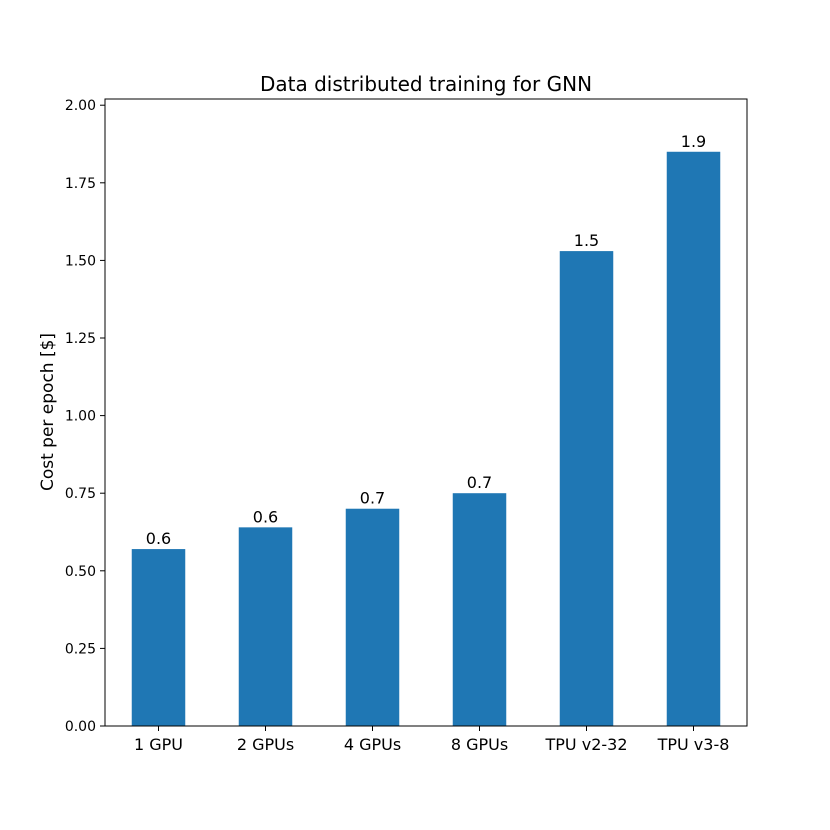  What do you see at coordinates (80, 494) in the screenshot?
I see `y-tick-label-3: 0.75` at bounding box center [80, 494].